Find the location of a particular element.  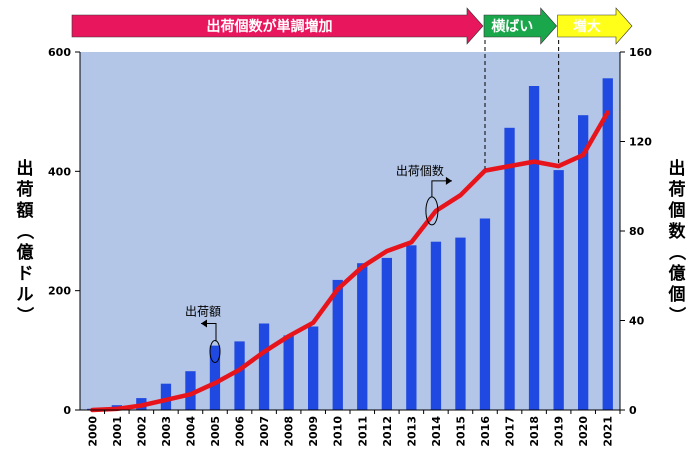

x-tick-2013: 2013 is located at coordinates (411, 431).